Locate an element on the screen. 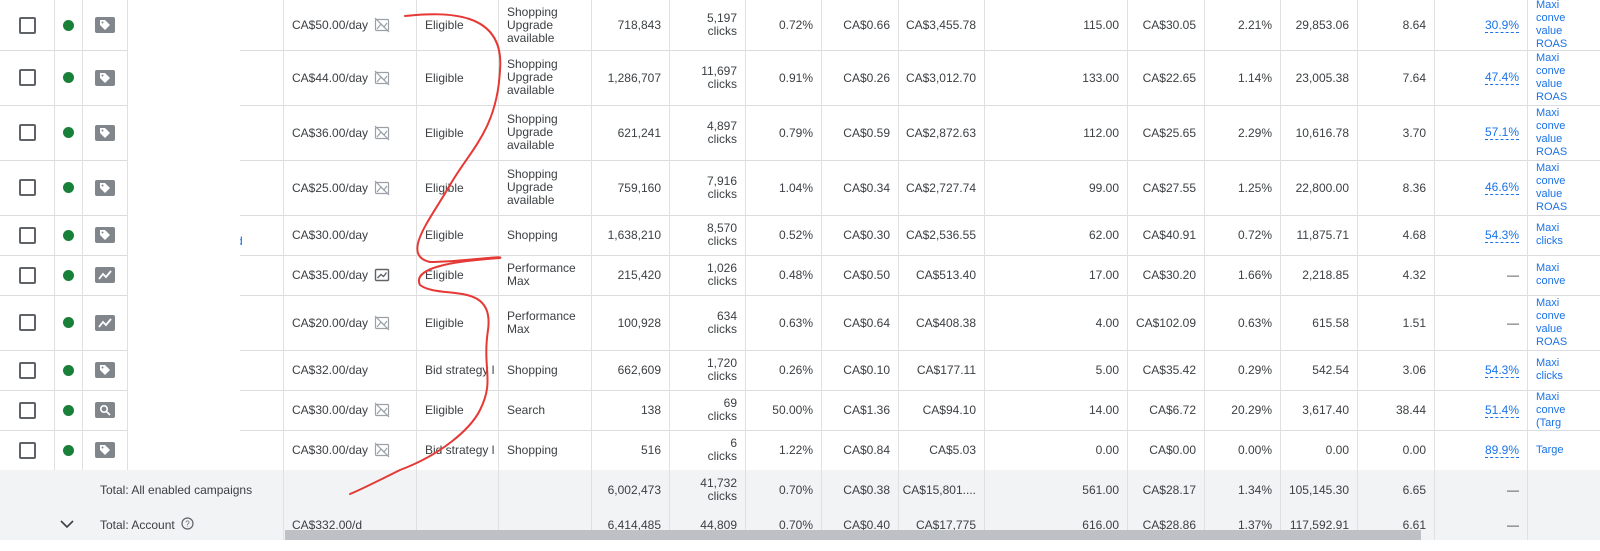  target-roas-cell: 46.6% is located at coordinates (1481, 187).